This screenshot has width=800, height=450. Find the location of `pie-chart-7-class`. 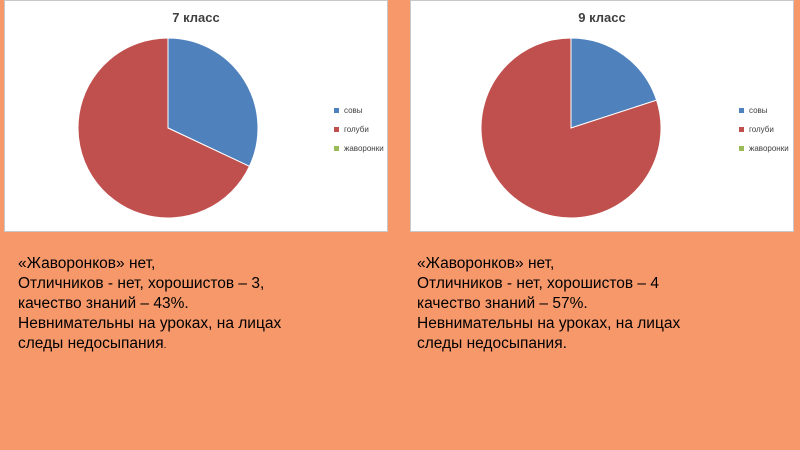

pie-chart-7-class is located at coordinates (168, 128).